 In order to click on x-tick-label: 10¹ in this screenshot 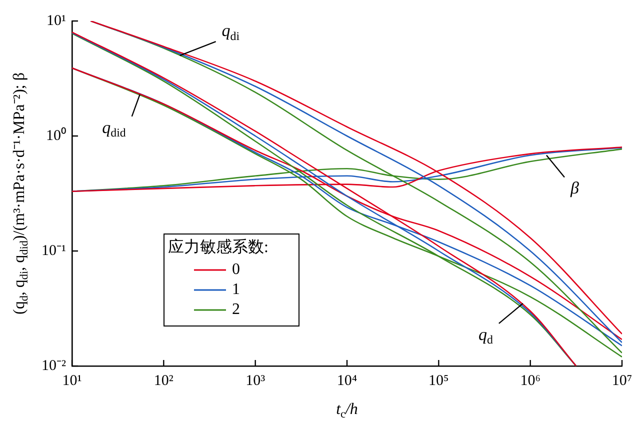, I will do `click(72, 380)`.